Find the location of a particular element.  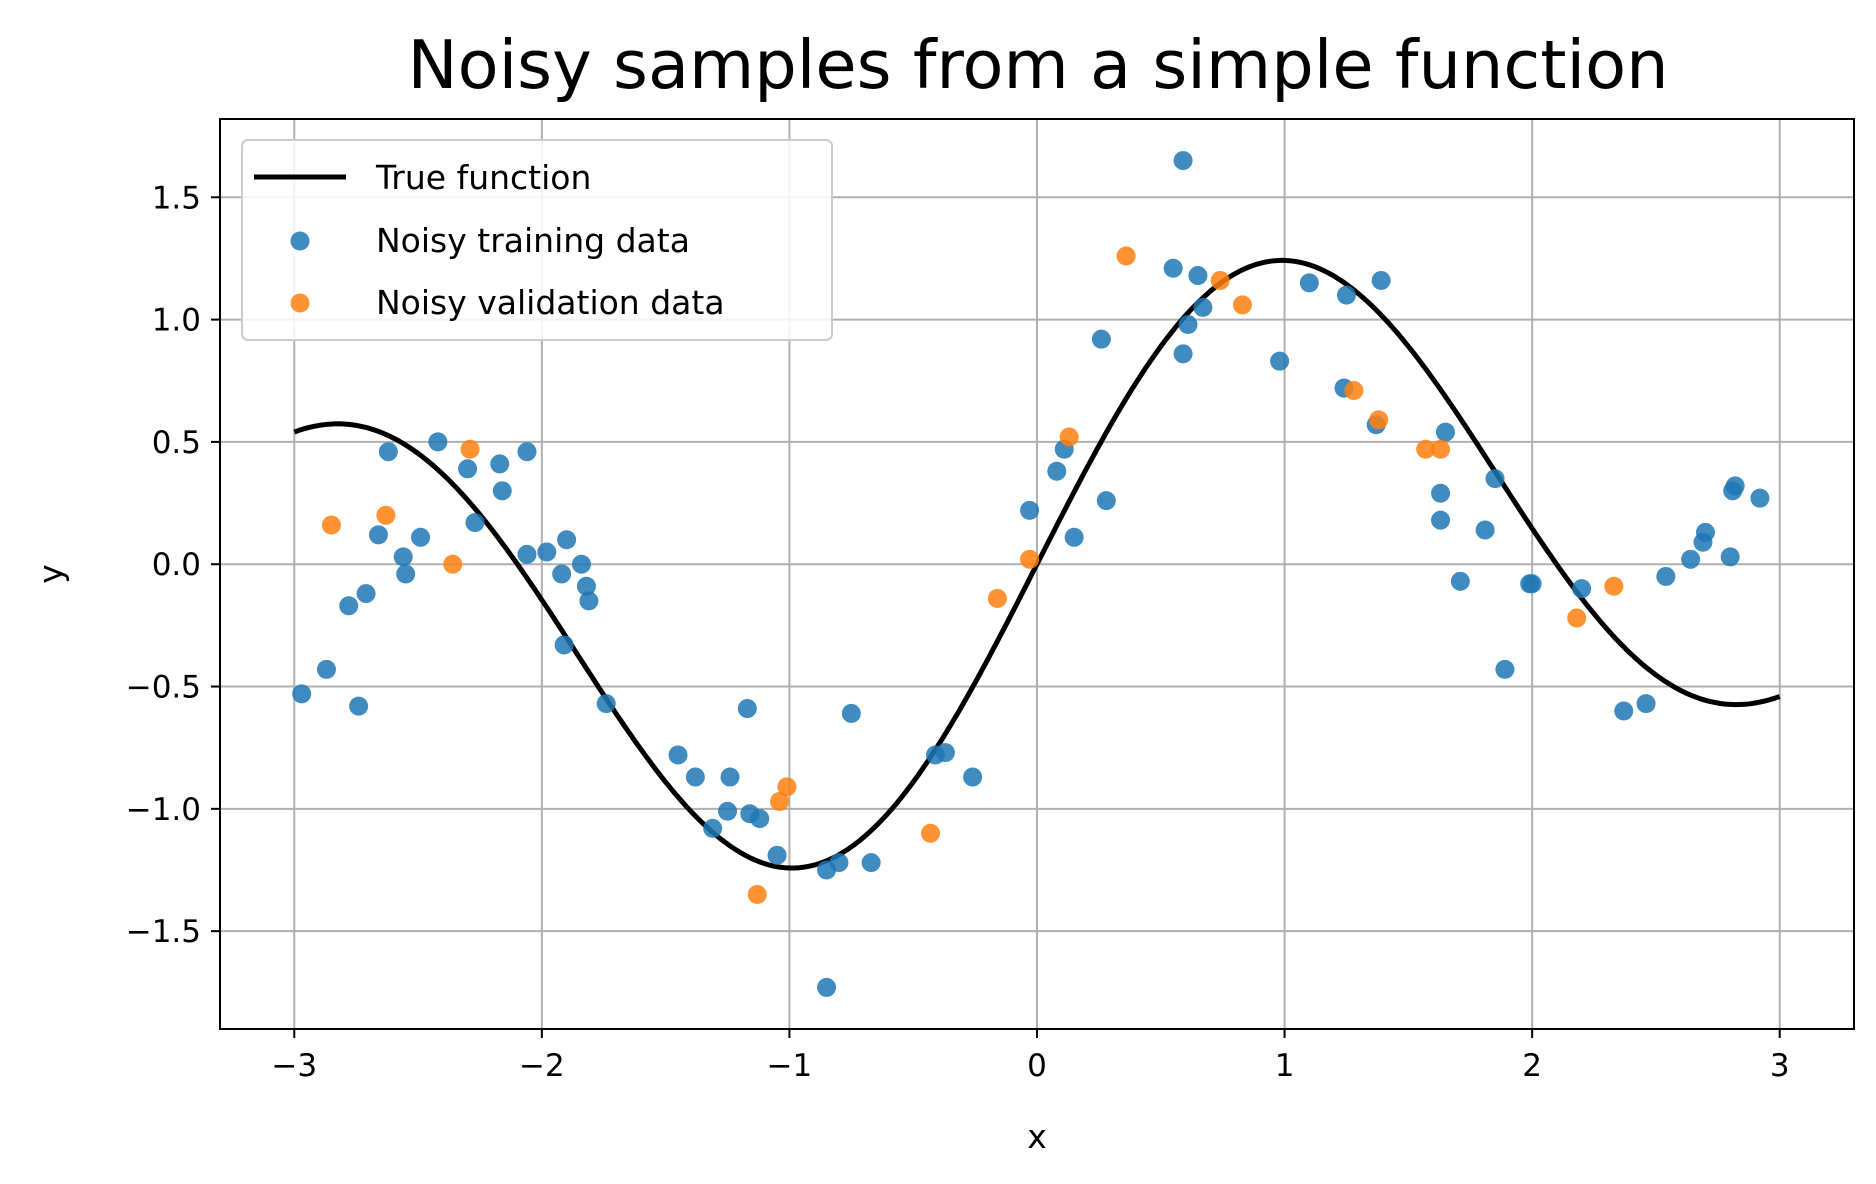

y-tick-label: 1.0 is located at coordinates (176, 321).